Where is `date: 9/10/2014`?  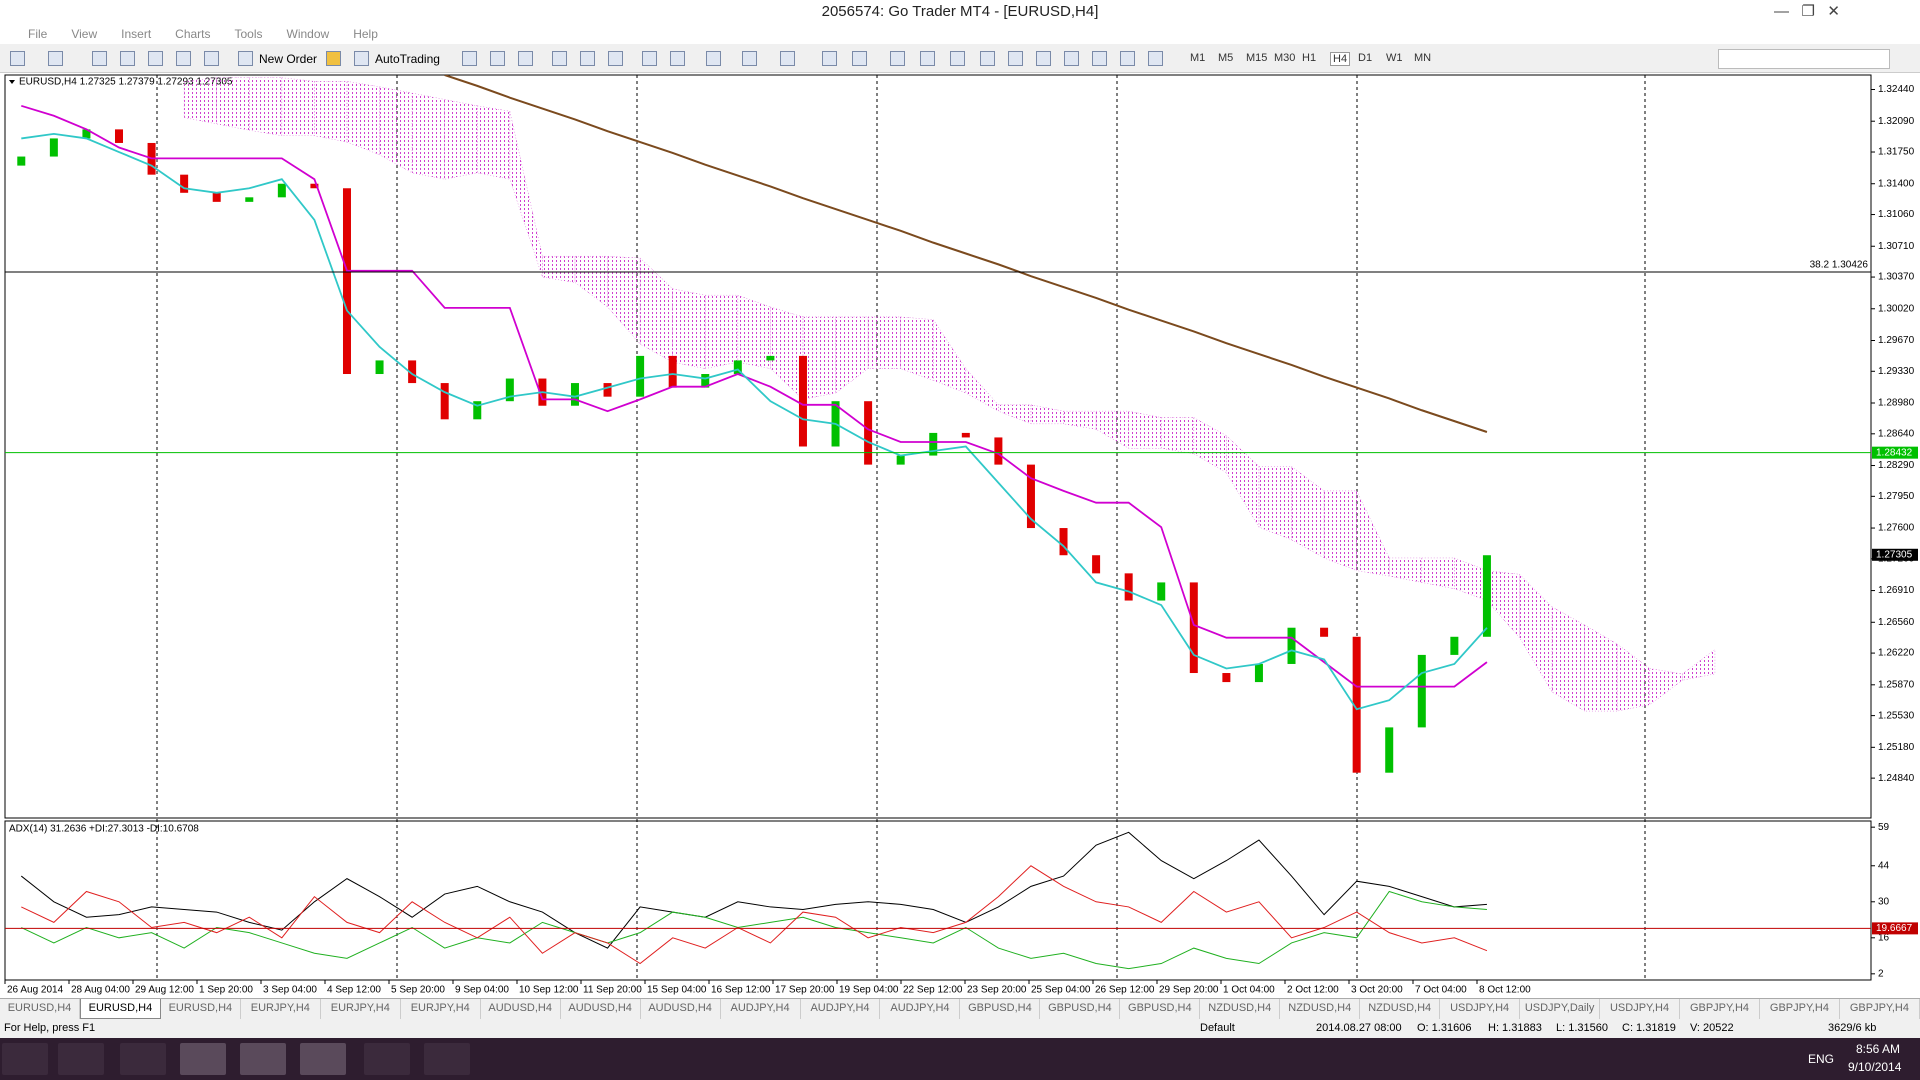
date: 9/10/2014 is located at coordinates (1875, 1067).